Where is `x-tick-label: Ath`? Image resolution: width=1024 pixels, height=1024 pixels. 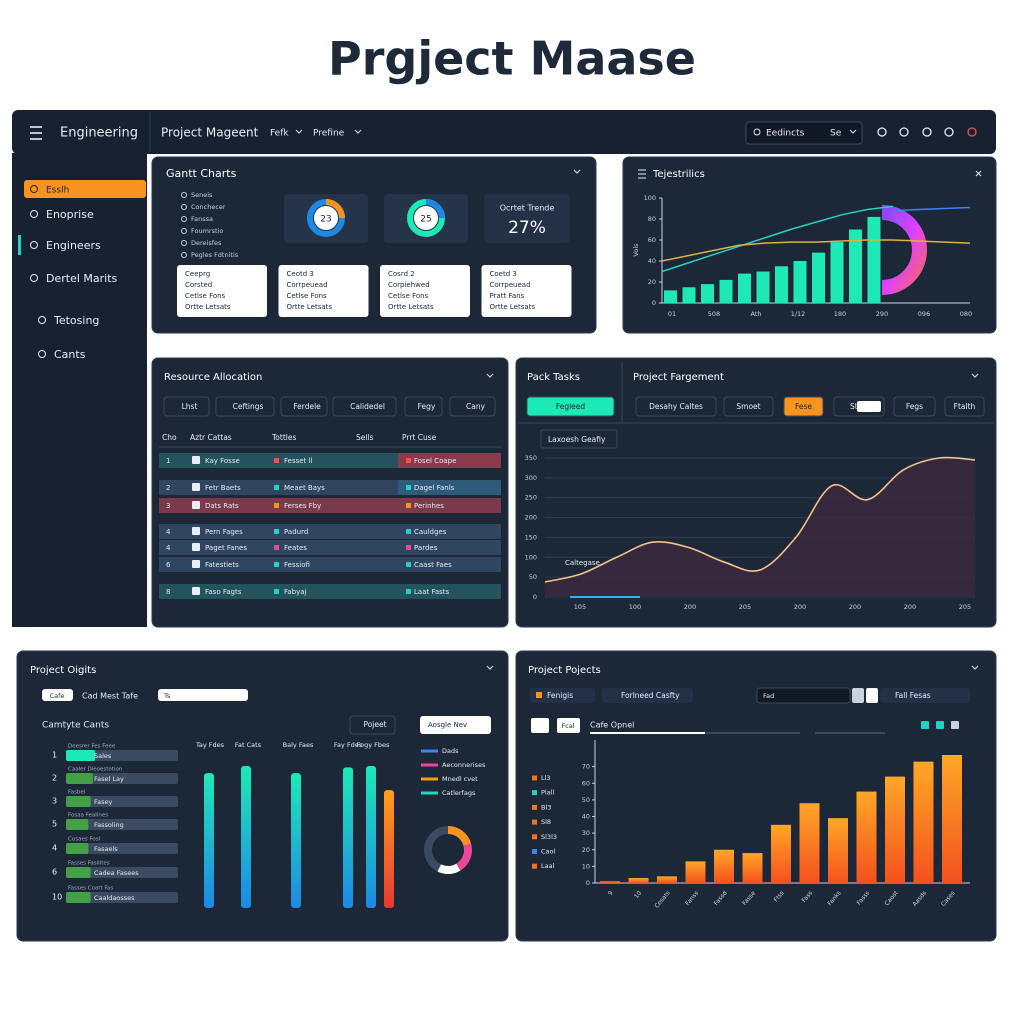
x-tick-label: Ath is located at coordinates (755, 314).